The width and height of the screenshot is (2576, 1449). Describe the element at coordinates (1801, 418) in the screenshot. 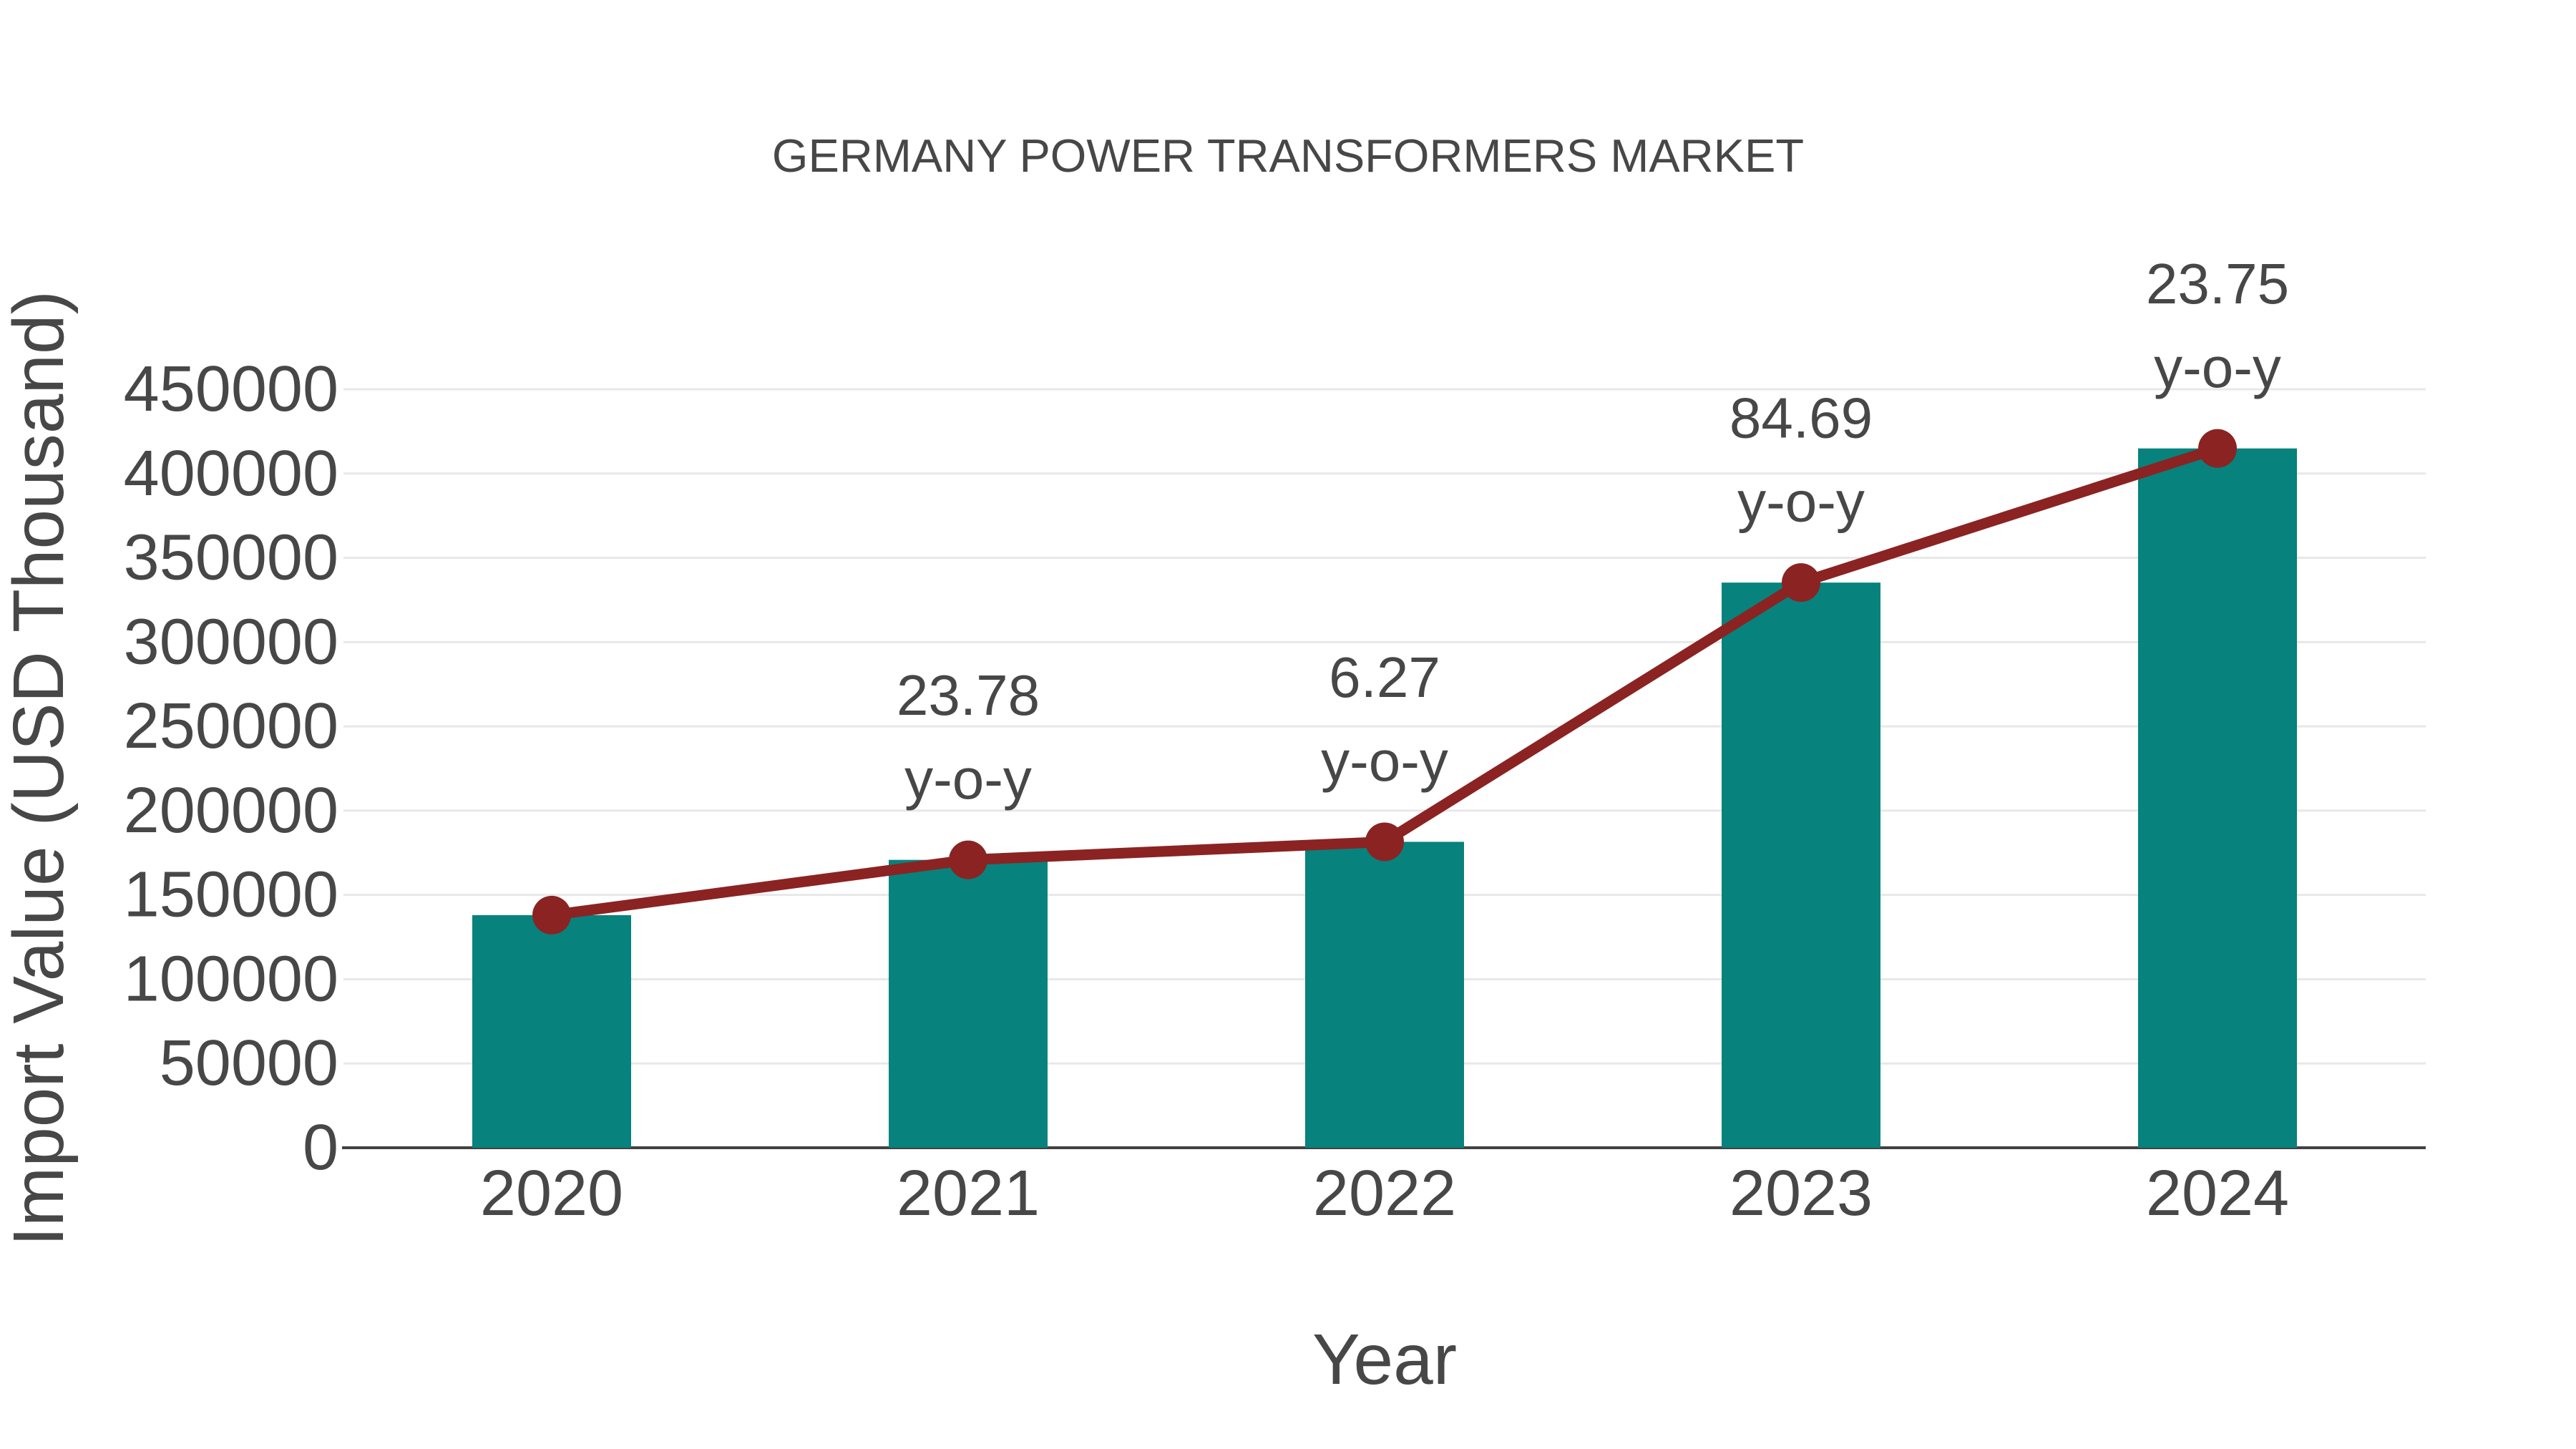

I see `yoy-value-annotation-2023: 84.69` at that location.